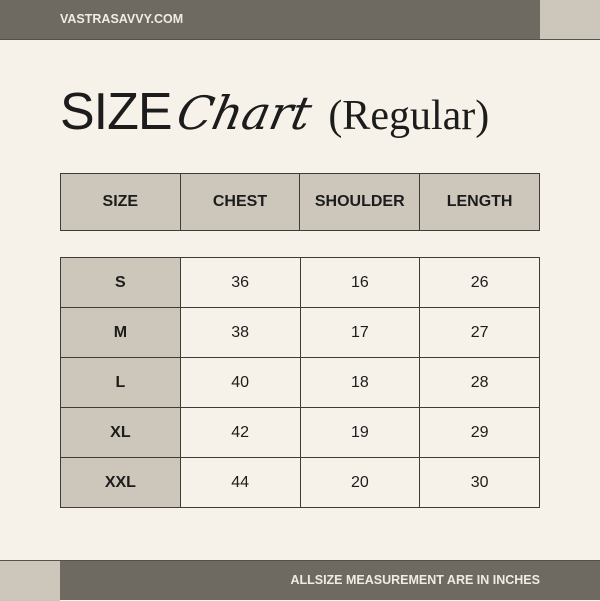  I want to click on measurement-cell: 19, so click(360, 432).